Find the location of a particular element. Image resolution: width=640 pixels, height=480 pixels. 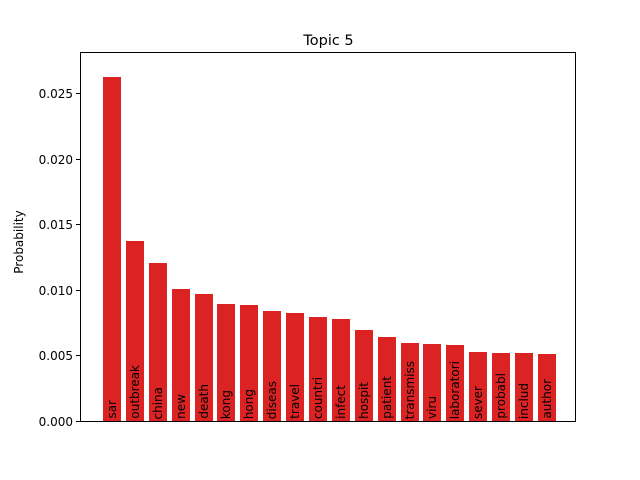

bar-laboratori: laboratori is located at coordinates (455, 383).